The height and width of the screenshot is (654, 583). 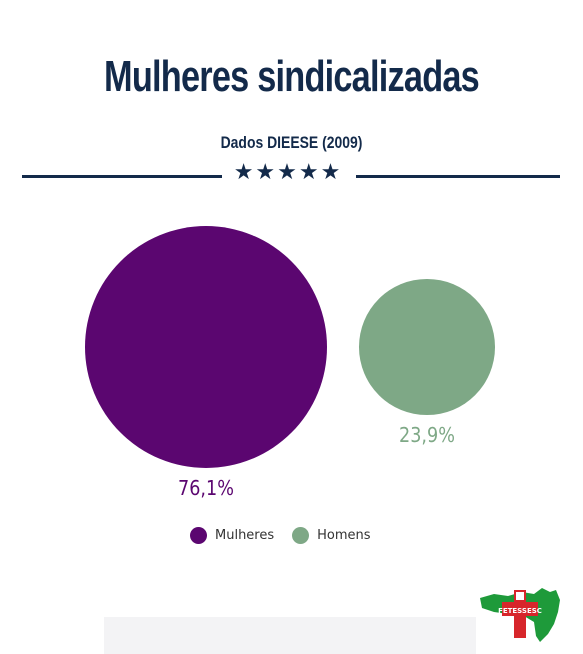 I want to click on legend-swatch-homens, so click(x=301, y=535).